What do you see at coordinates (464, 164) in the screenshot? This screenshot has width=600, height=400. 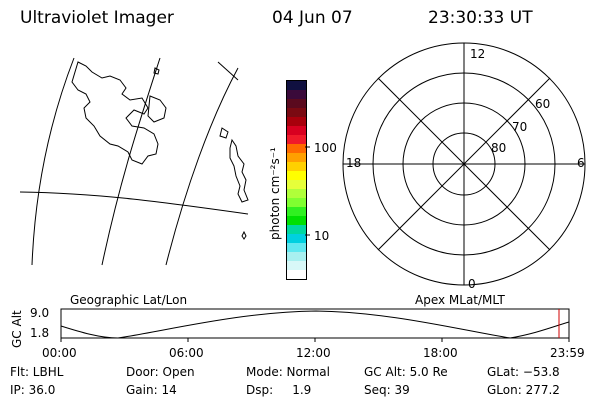 I see `polar-diagonal` at bounding box center [464, 164].